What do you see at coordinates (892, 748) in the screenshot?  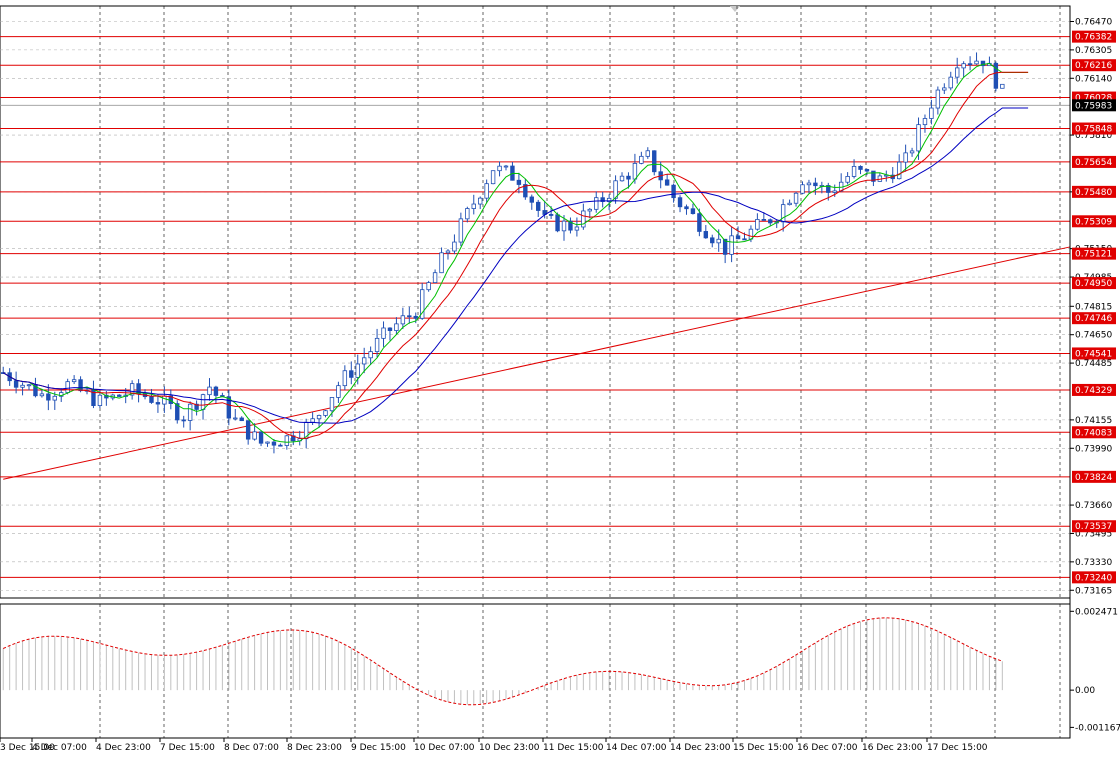 I see `time-tick-label: 16 Dec 23:00` at bounding box center [892, 748].